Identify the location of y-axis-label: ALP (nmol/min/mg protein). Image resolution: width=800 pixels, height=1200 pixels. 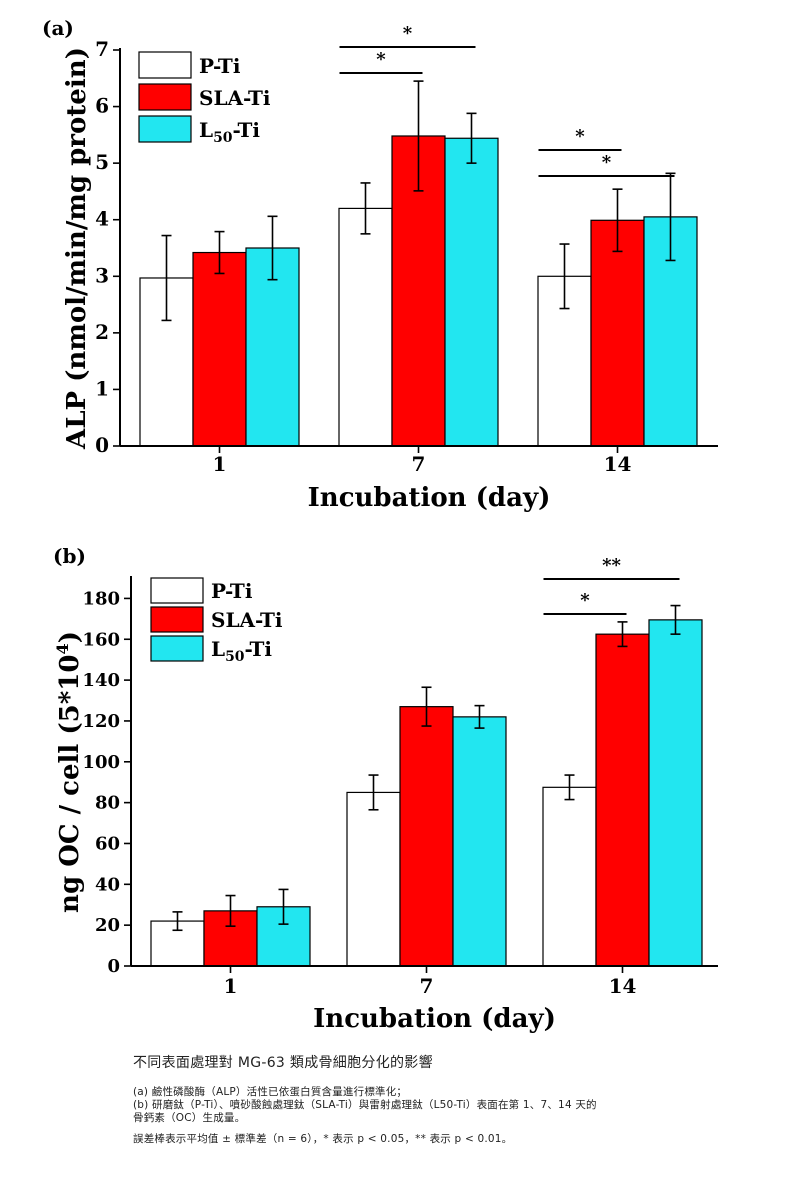
(77, 248).